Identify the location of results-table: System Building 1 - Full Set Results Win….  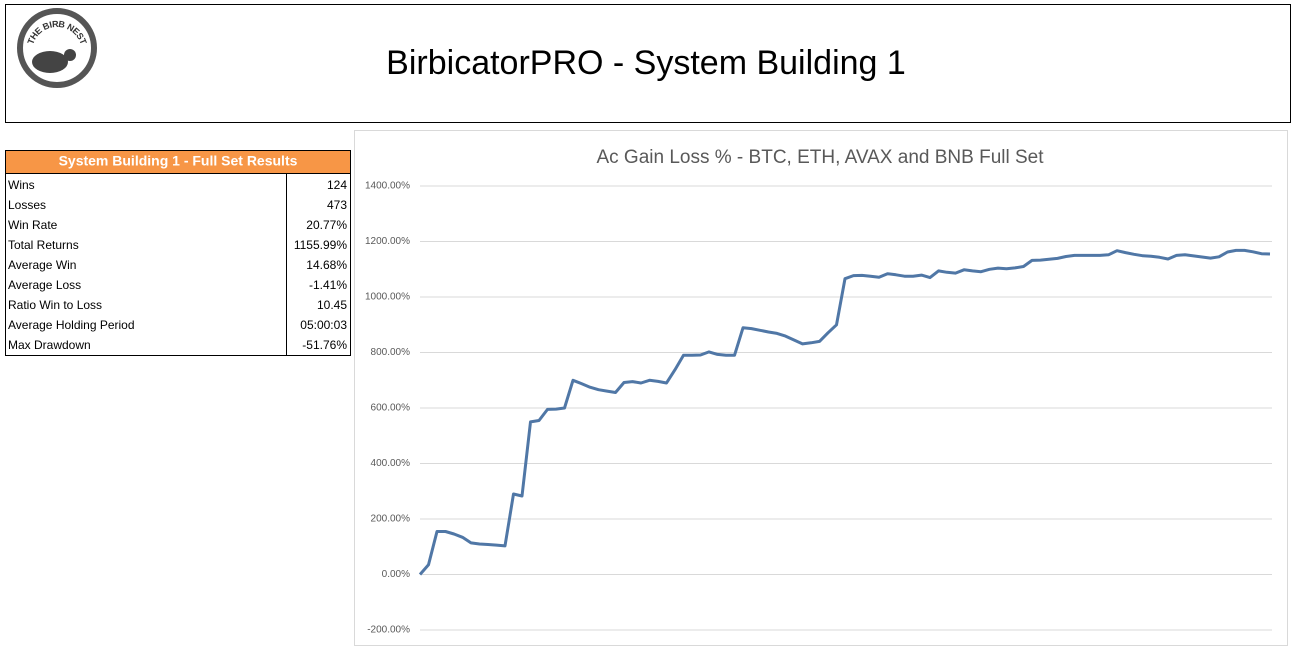
(178, 253).